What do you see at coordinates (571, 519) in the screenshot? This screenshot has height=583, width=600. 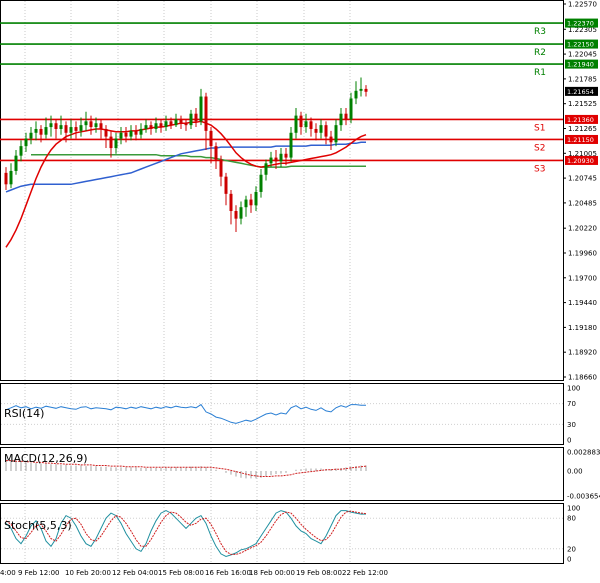 I see `stoch-tick-1: 80` at bounding box center [571, 519].